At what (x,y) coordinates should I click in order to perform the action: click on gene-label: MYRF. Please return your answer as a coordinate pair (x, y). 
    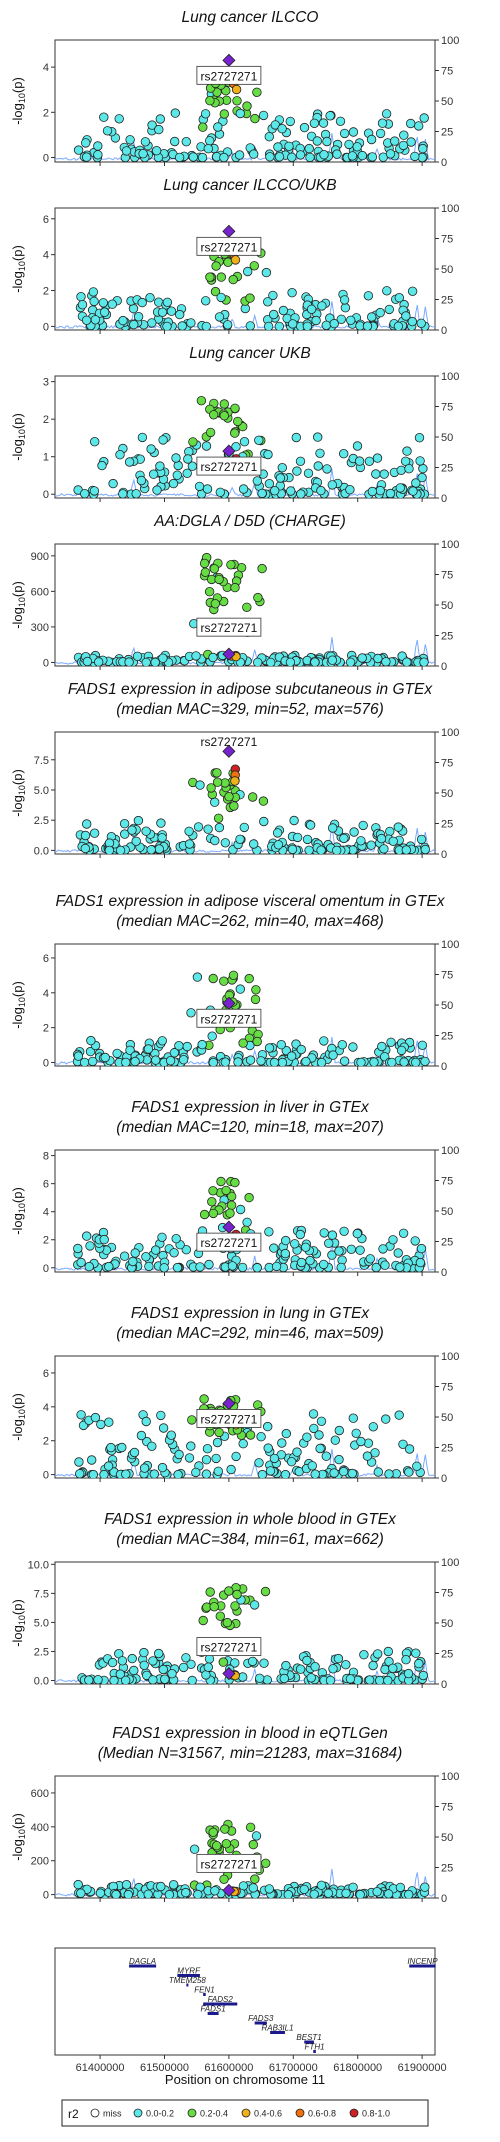
    Looking at the image, I should click on (189, 1971).